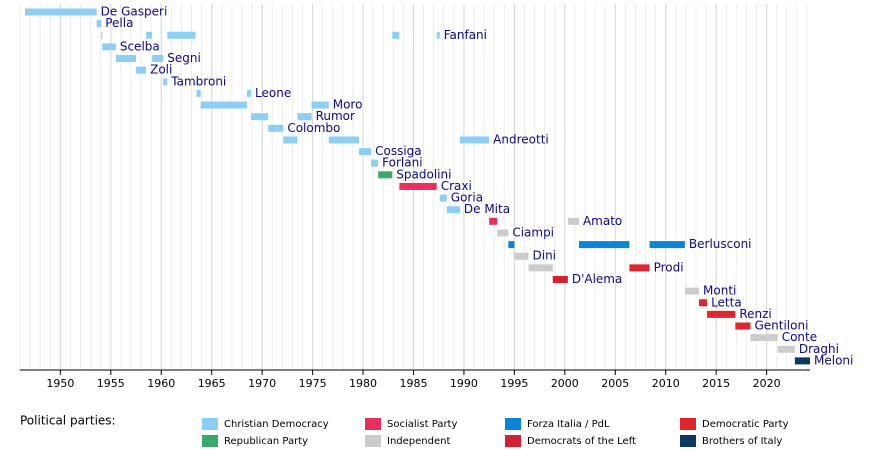 This screenshot has width=890, height=450. Describe the element at coordinates (719, 291) in the screenshot. I see `pm-name: Monti` at that location.